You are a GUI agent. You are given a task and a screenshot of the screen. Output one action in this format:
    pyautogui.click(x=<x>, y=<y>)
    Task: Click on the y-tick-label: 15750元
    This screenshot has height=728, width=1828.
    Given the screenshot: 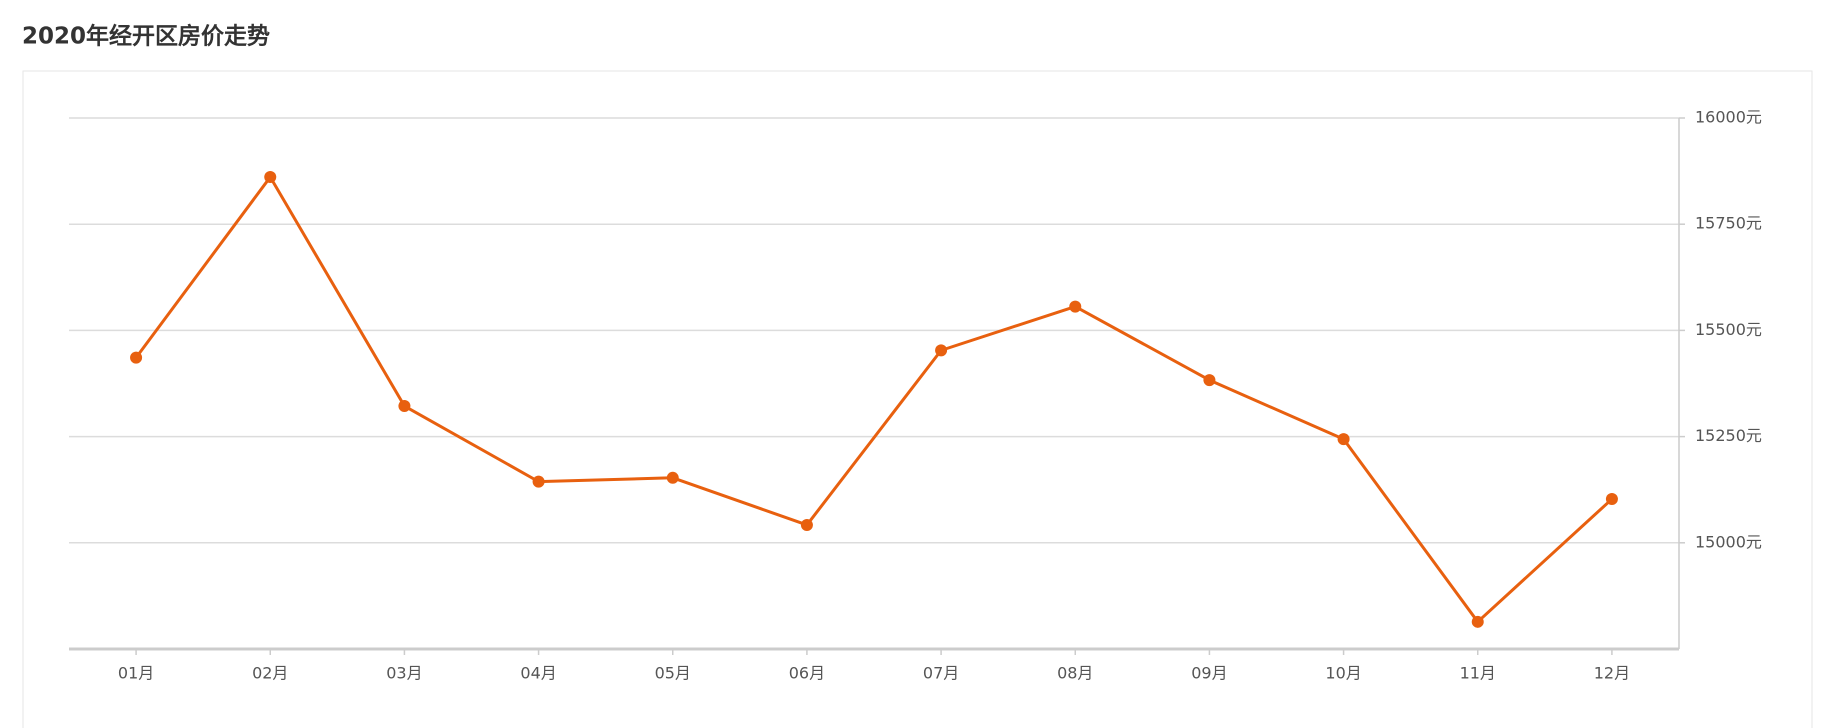 What is the action you would take?
    pyautogui.click(x=1728, y=223)
    